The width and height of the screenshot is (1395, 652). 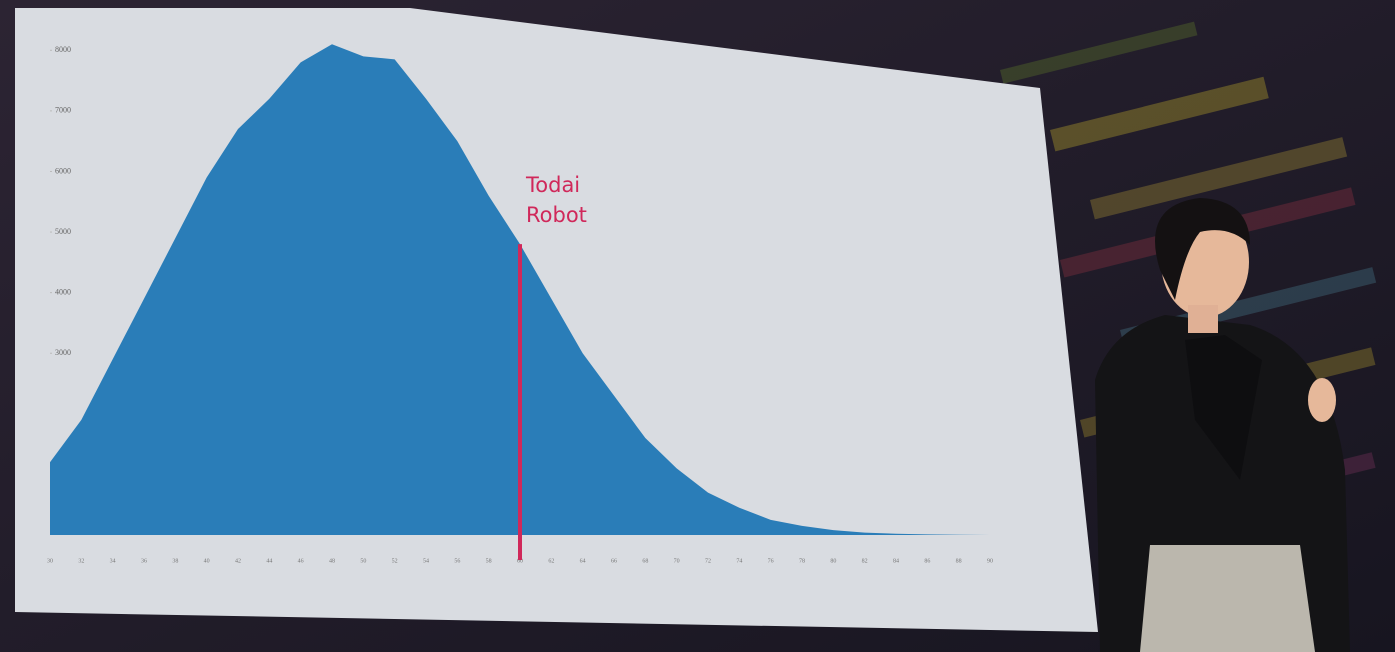 What do you see at coordinates (144, 561) in the screenshot?
I see `x-tick-label: 36` at bounding box center [144, 561].